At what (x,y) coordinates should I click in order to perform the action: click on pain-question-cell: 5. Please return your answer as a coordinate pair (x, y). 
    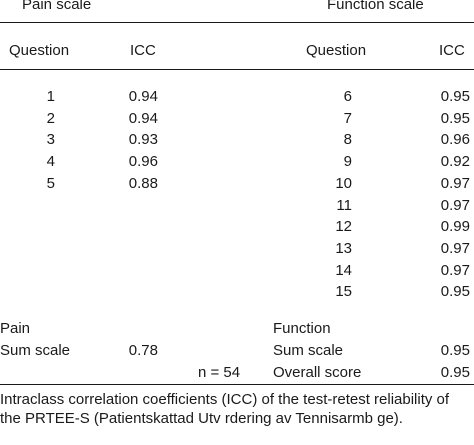
    Looking at the image, I should click on (50, 183).